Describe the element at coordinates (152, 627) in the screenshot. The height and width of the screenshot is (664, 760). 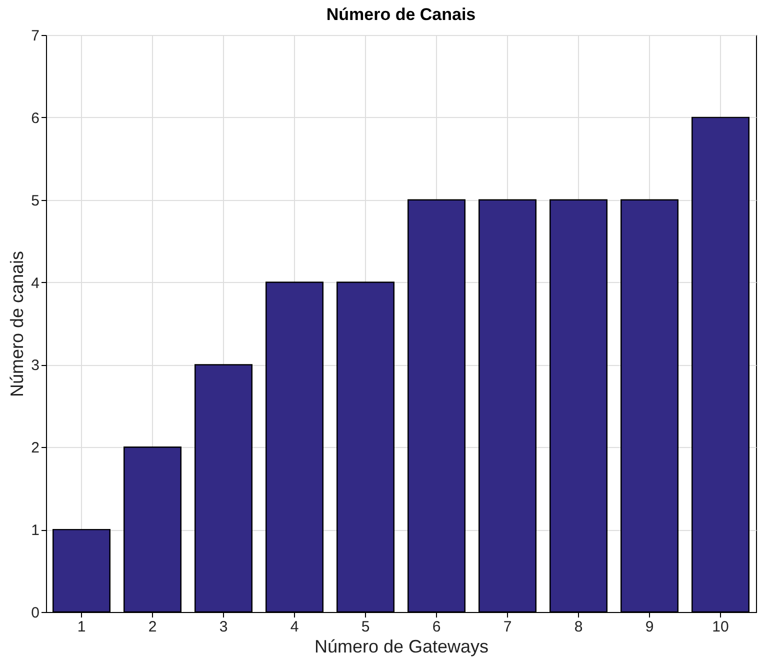
I see `x-tick-label: 2` at that location.